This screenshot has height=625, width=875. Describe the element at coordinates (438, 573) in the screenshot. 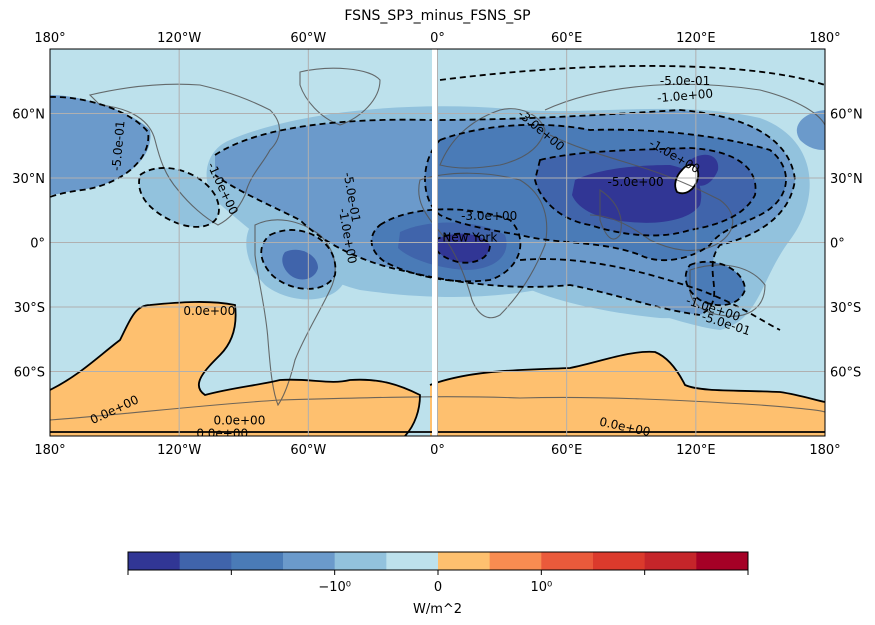

I see `colorbar: −10⁰ 0 10⁰` at that location.